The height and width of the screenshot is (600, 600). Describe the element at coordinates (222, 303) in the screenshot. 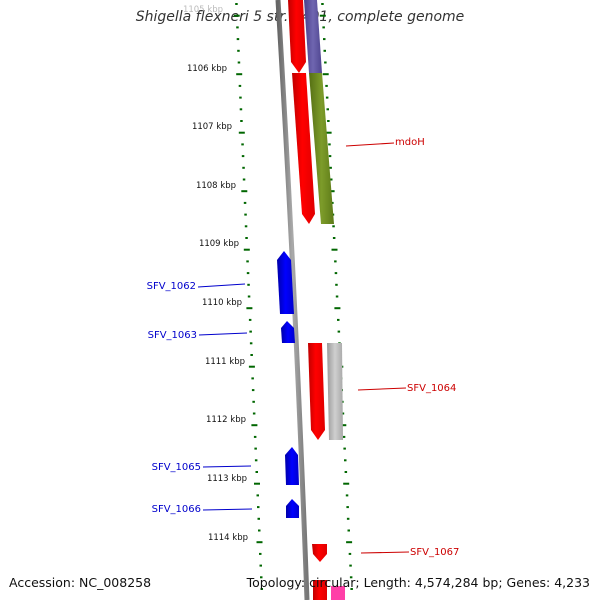

I see `kbp-label: 1110 kbp` at that location.